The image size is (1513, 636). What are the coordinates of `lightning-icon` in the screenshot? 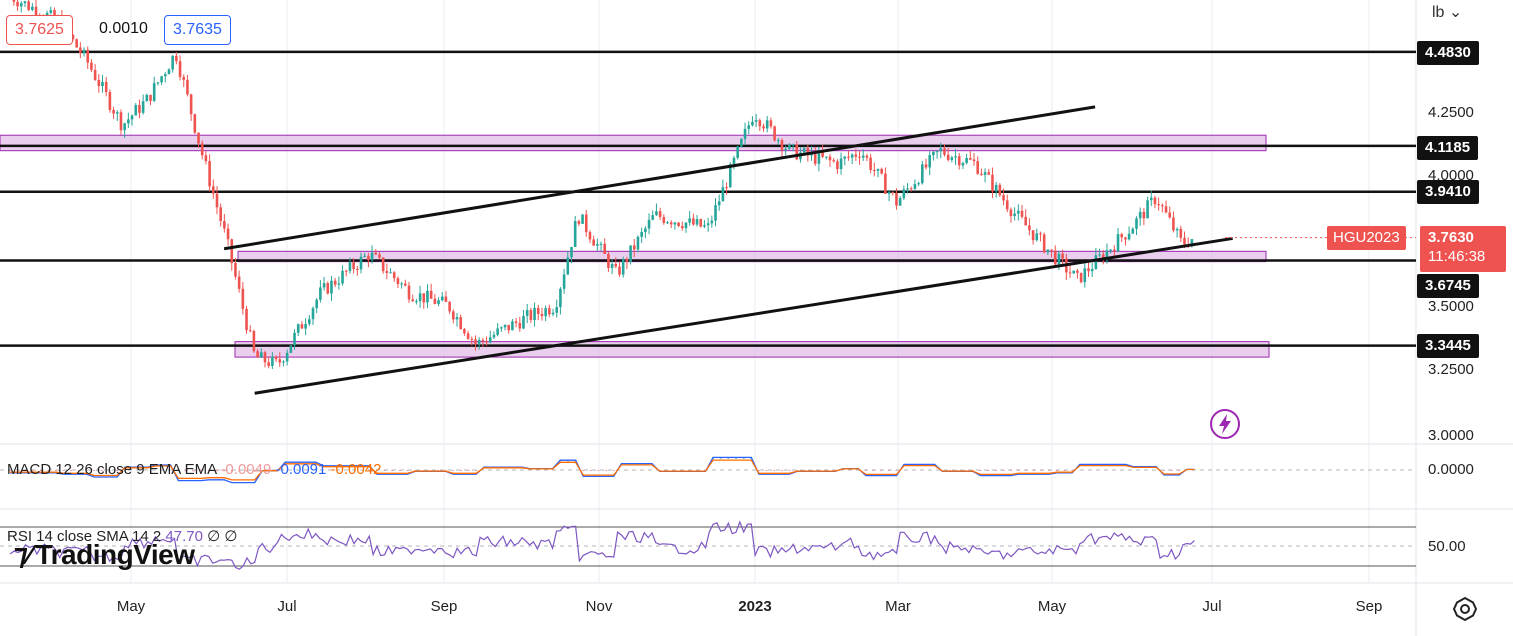 It's located at (1225, 424).